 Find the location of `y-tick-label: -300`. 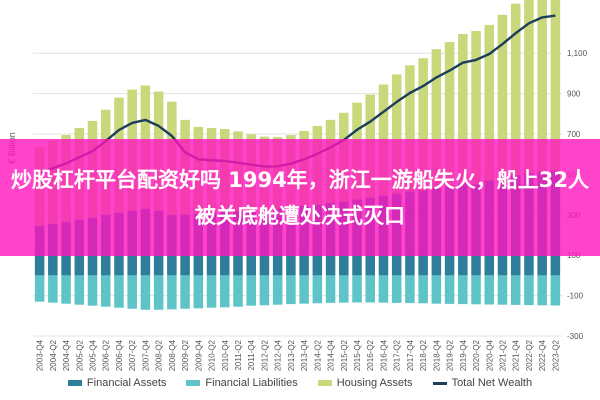

y-tick-label: -300 is located at coordinates (575, 336).